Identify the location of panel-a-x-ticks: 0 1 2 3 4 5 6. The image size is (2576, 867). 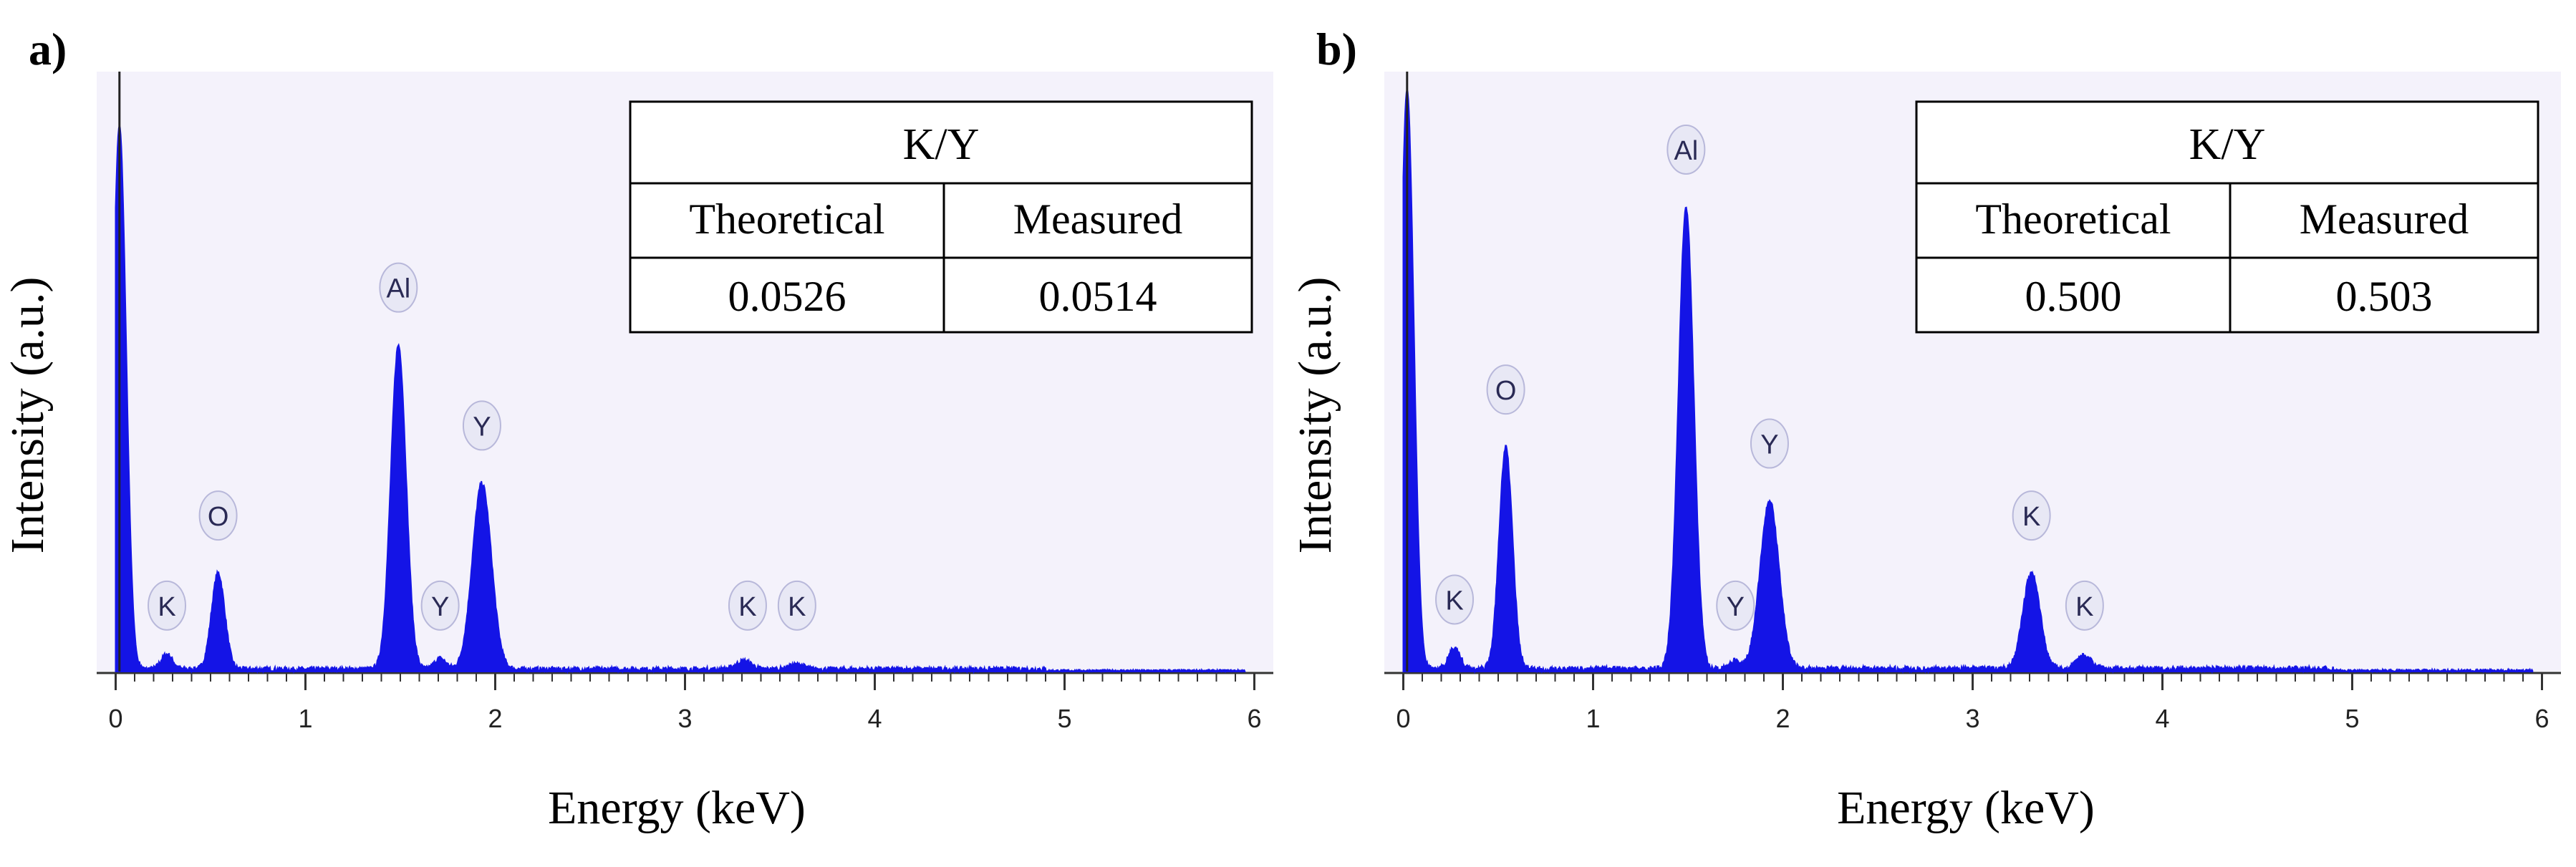
(685, 702).